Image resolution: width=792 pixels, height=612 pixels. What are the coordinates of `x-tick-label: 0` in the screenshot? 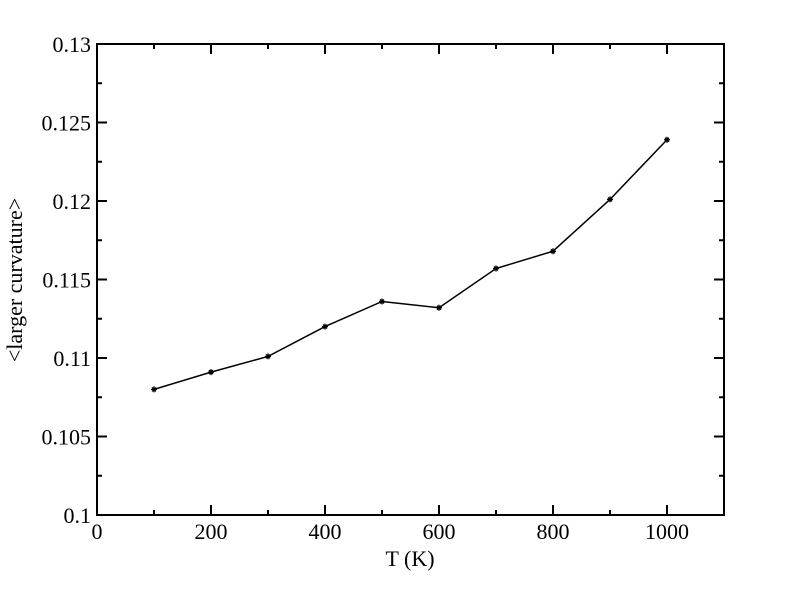 It's located at (97, 531).